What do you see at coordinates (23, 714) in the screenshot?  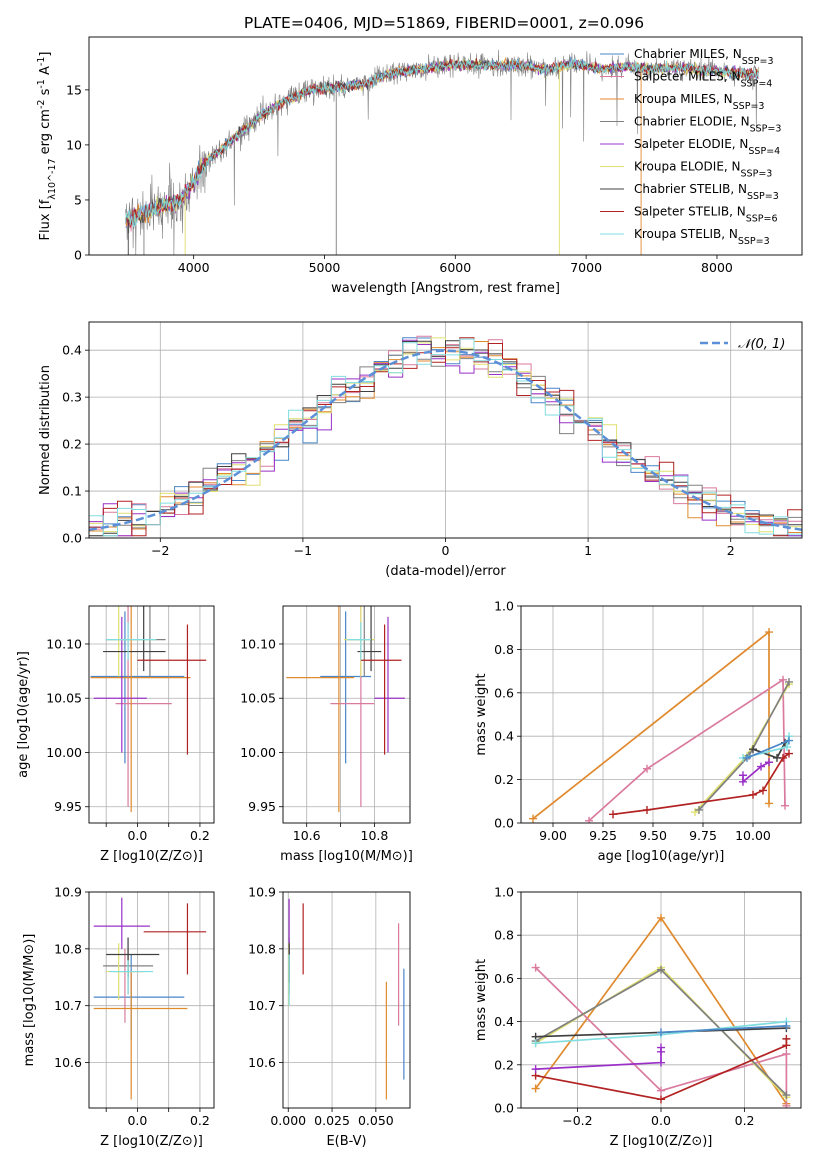 I see `y-axis-label: age [log10(age/yr)]` at bounding box center [23, 714].